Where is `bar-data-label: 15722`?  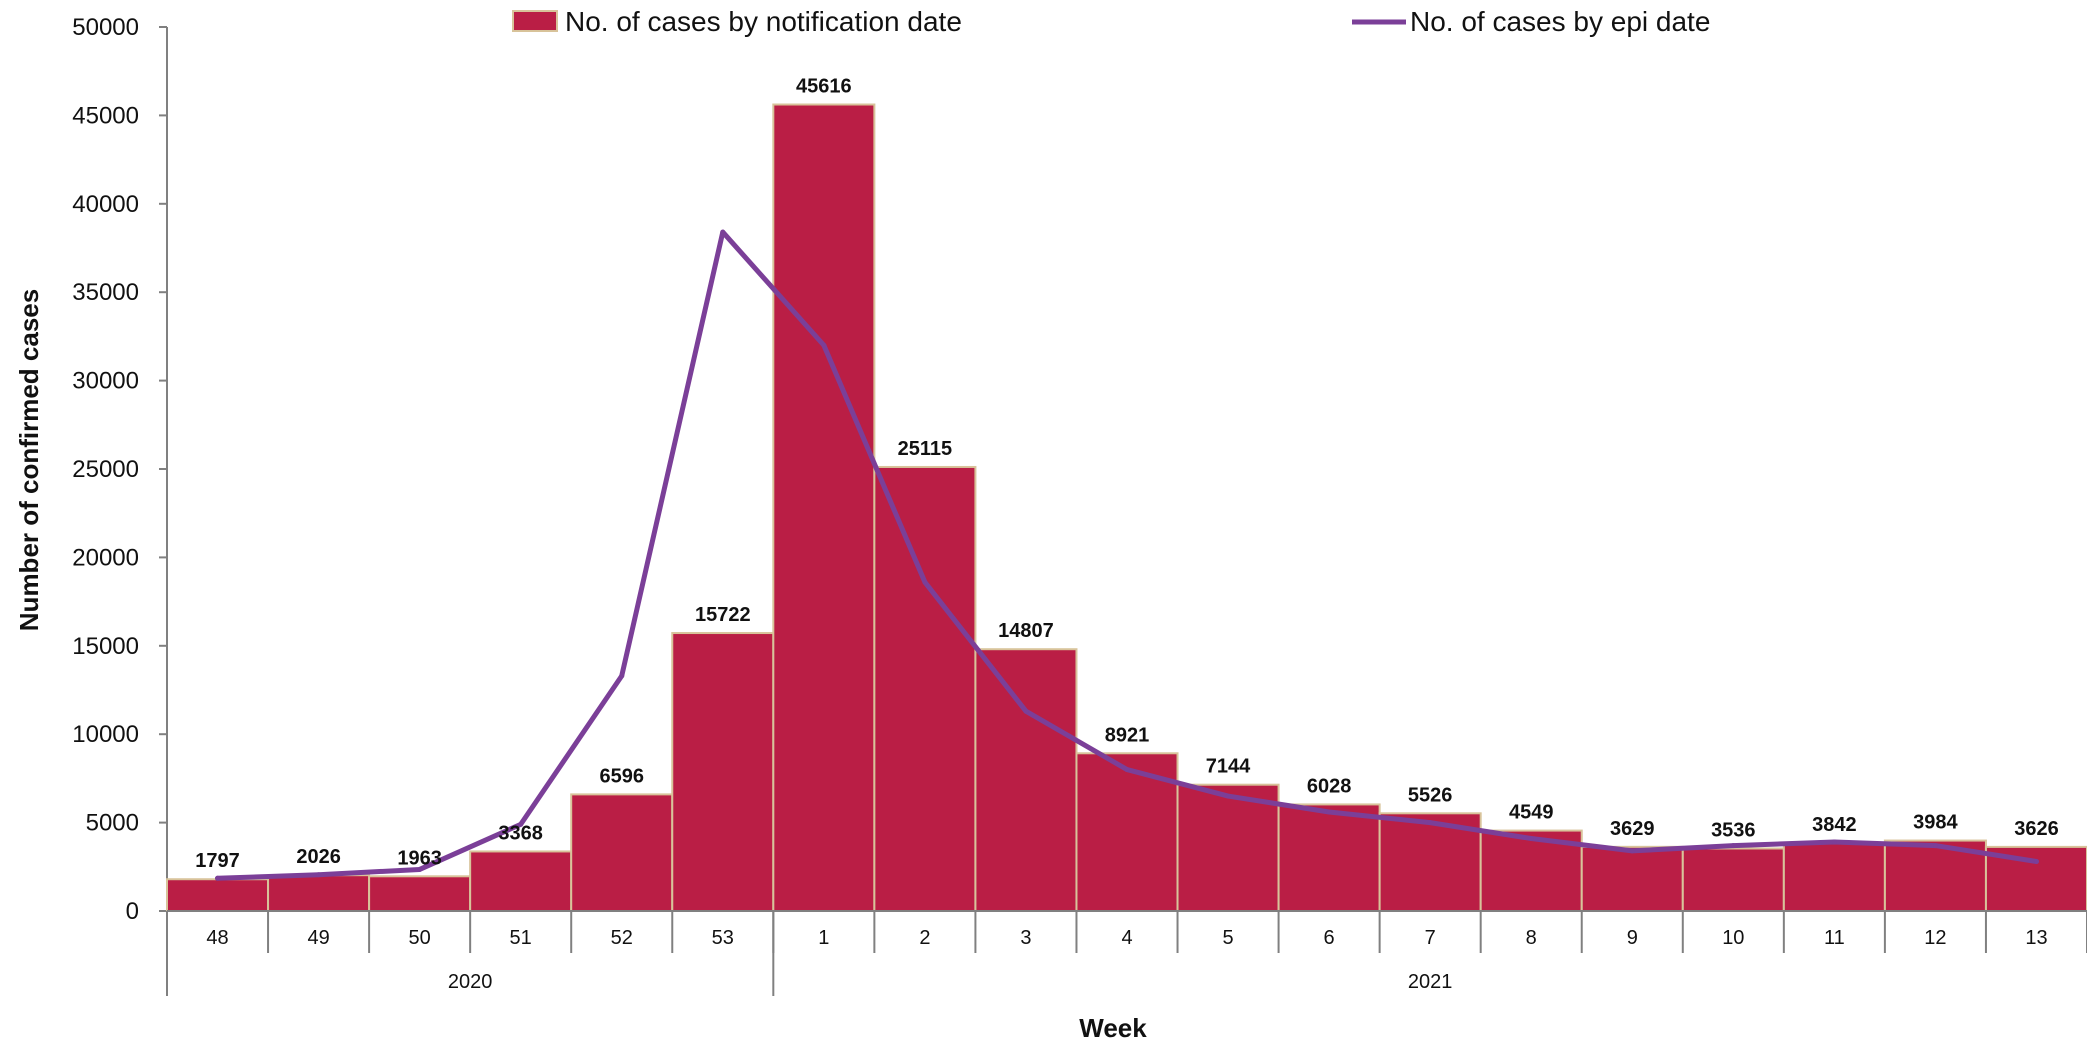
bar-data-label: 15722 is located at coordinates (723, 615).